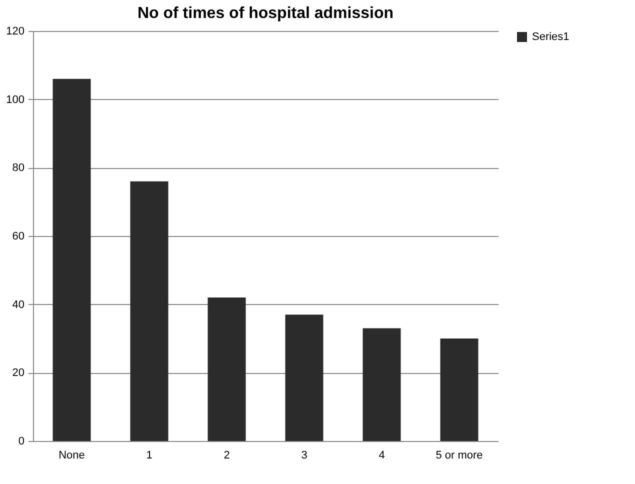  Describe the element at coordinates (459, 456) in the screenshot. I see `x-tick-label: 5 or more` at that location.